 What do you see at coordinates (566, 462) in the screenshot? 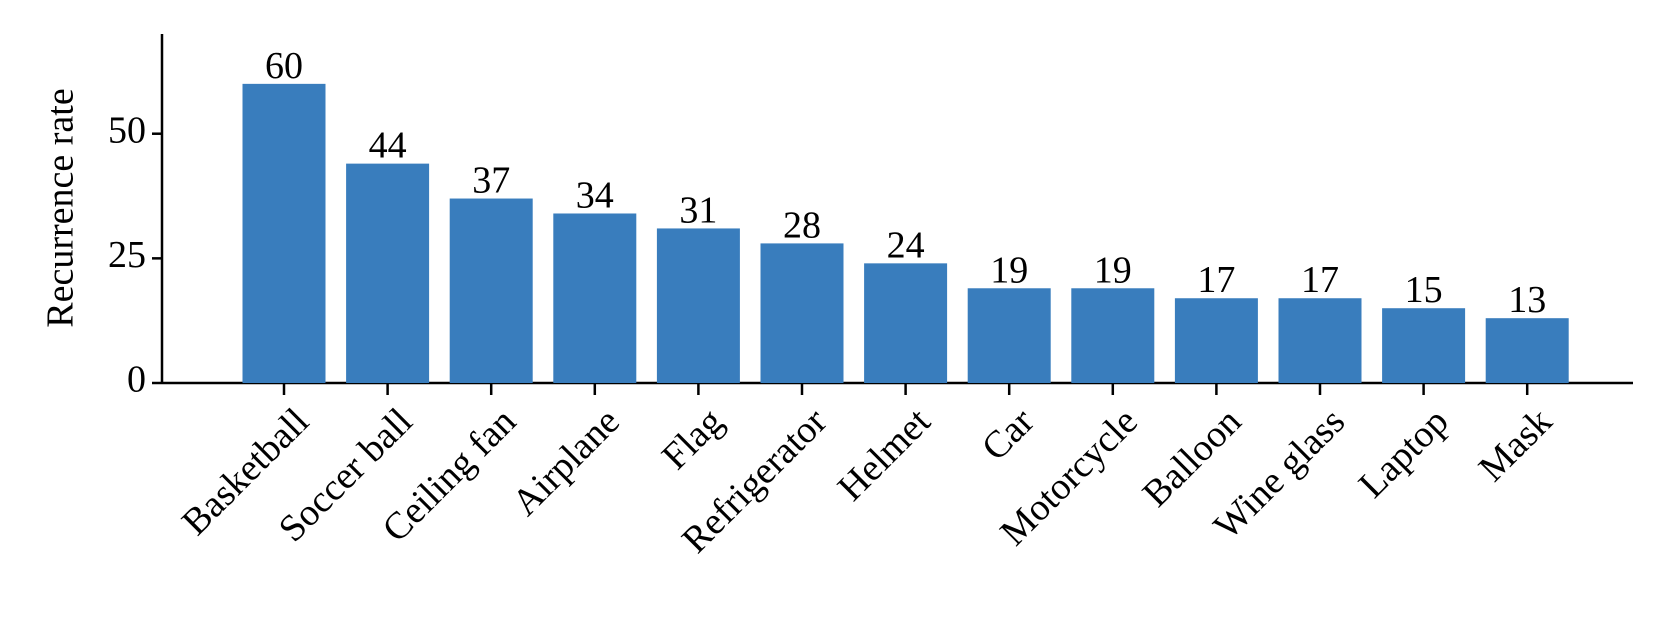
I see `x-tick-label: Airplane` at bounding box center [566, 462].